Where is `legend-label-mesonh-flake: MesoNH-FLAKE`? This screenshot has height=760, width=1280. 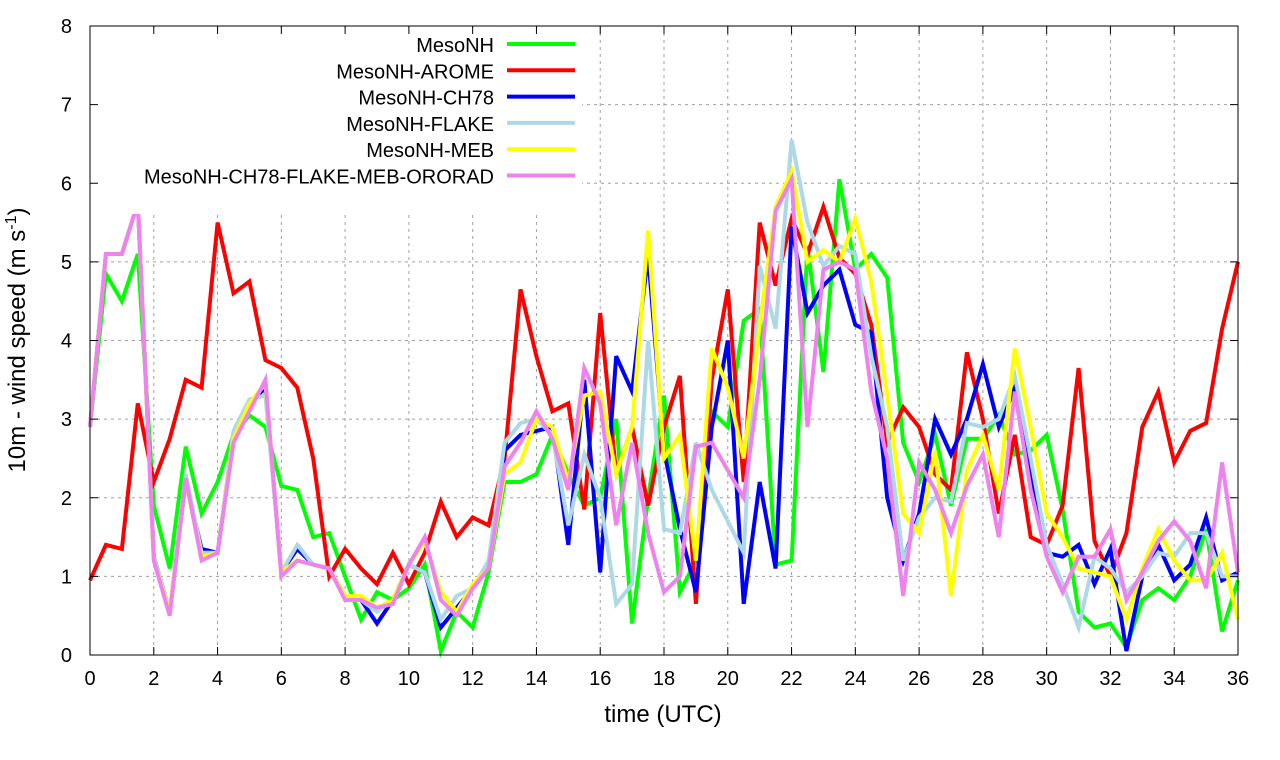 legend-label-mesonh-flake: MesoNH-FLAKE is located at coordinates (420, 125).